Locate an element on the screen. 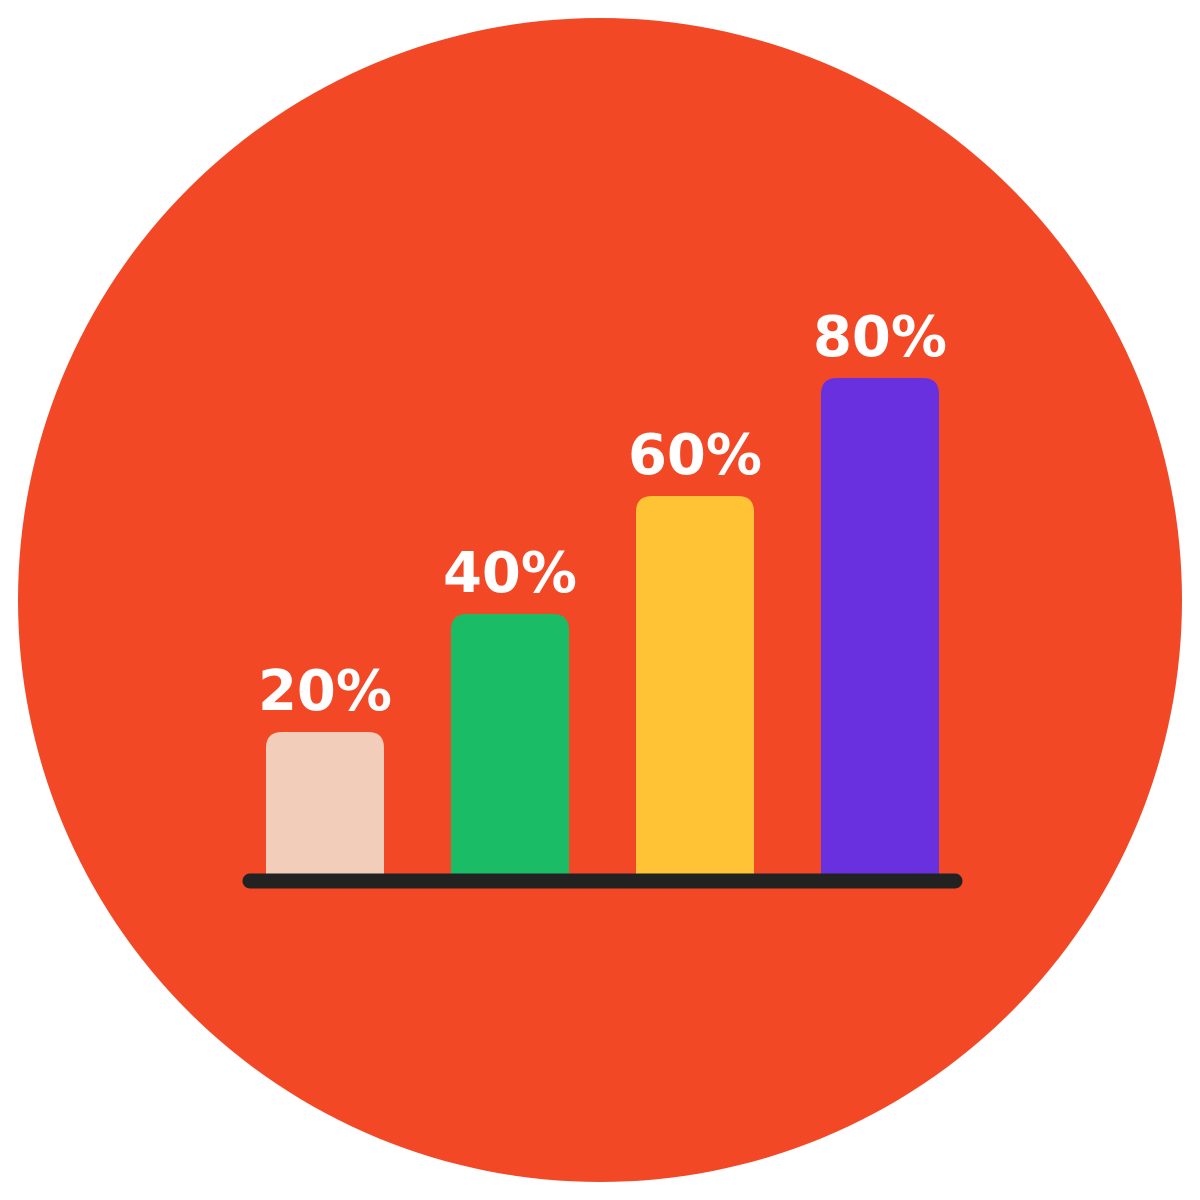 The image size is (1200, 1200). data-label-1: 20% is located at coordinates (325, 691).